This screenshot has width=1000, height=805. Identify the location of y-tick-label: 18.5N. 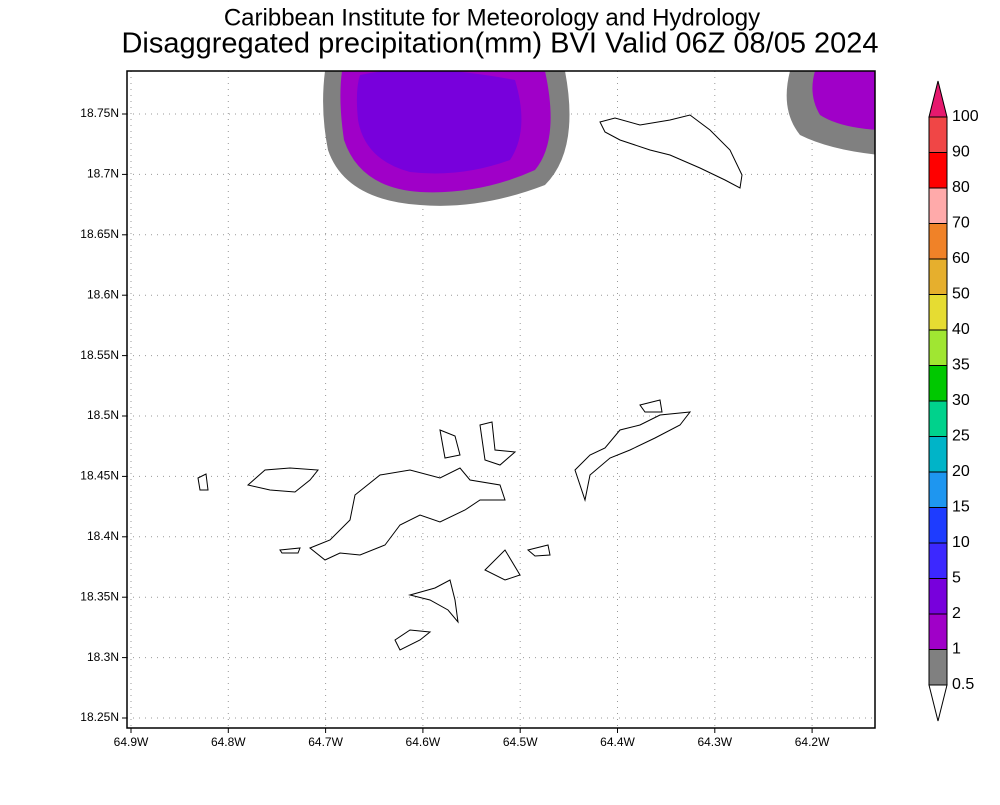
(103, 415).